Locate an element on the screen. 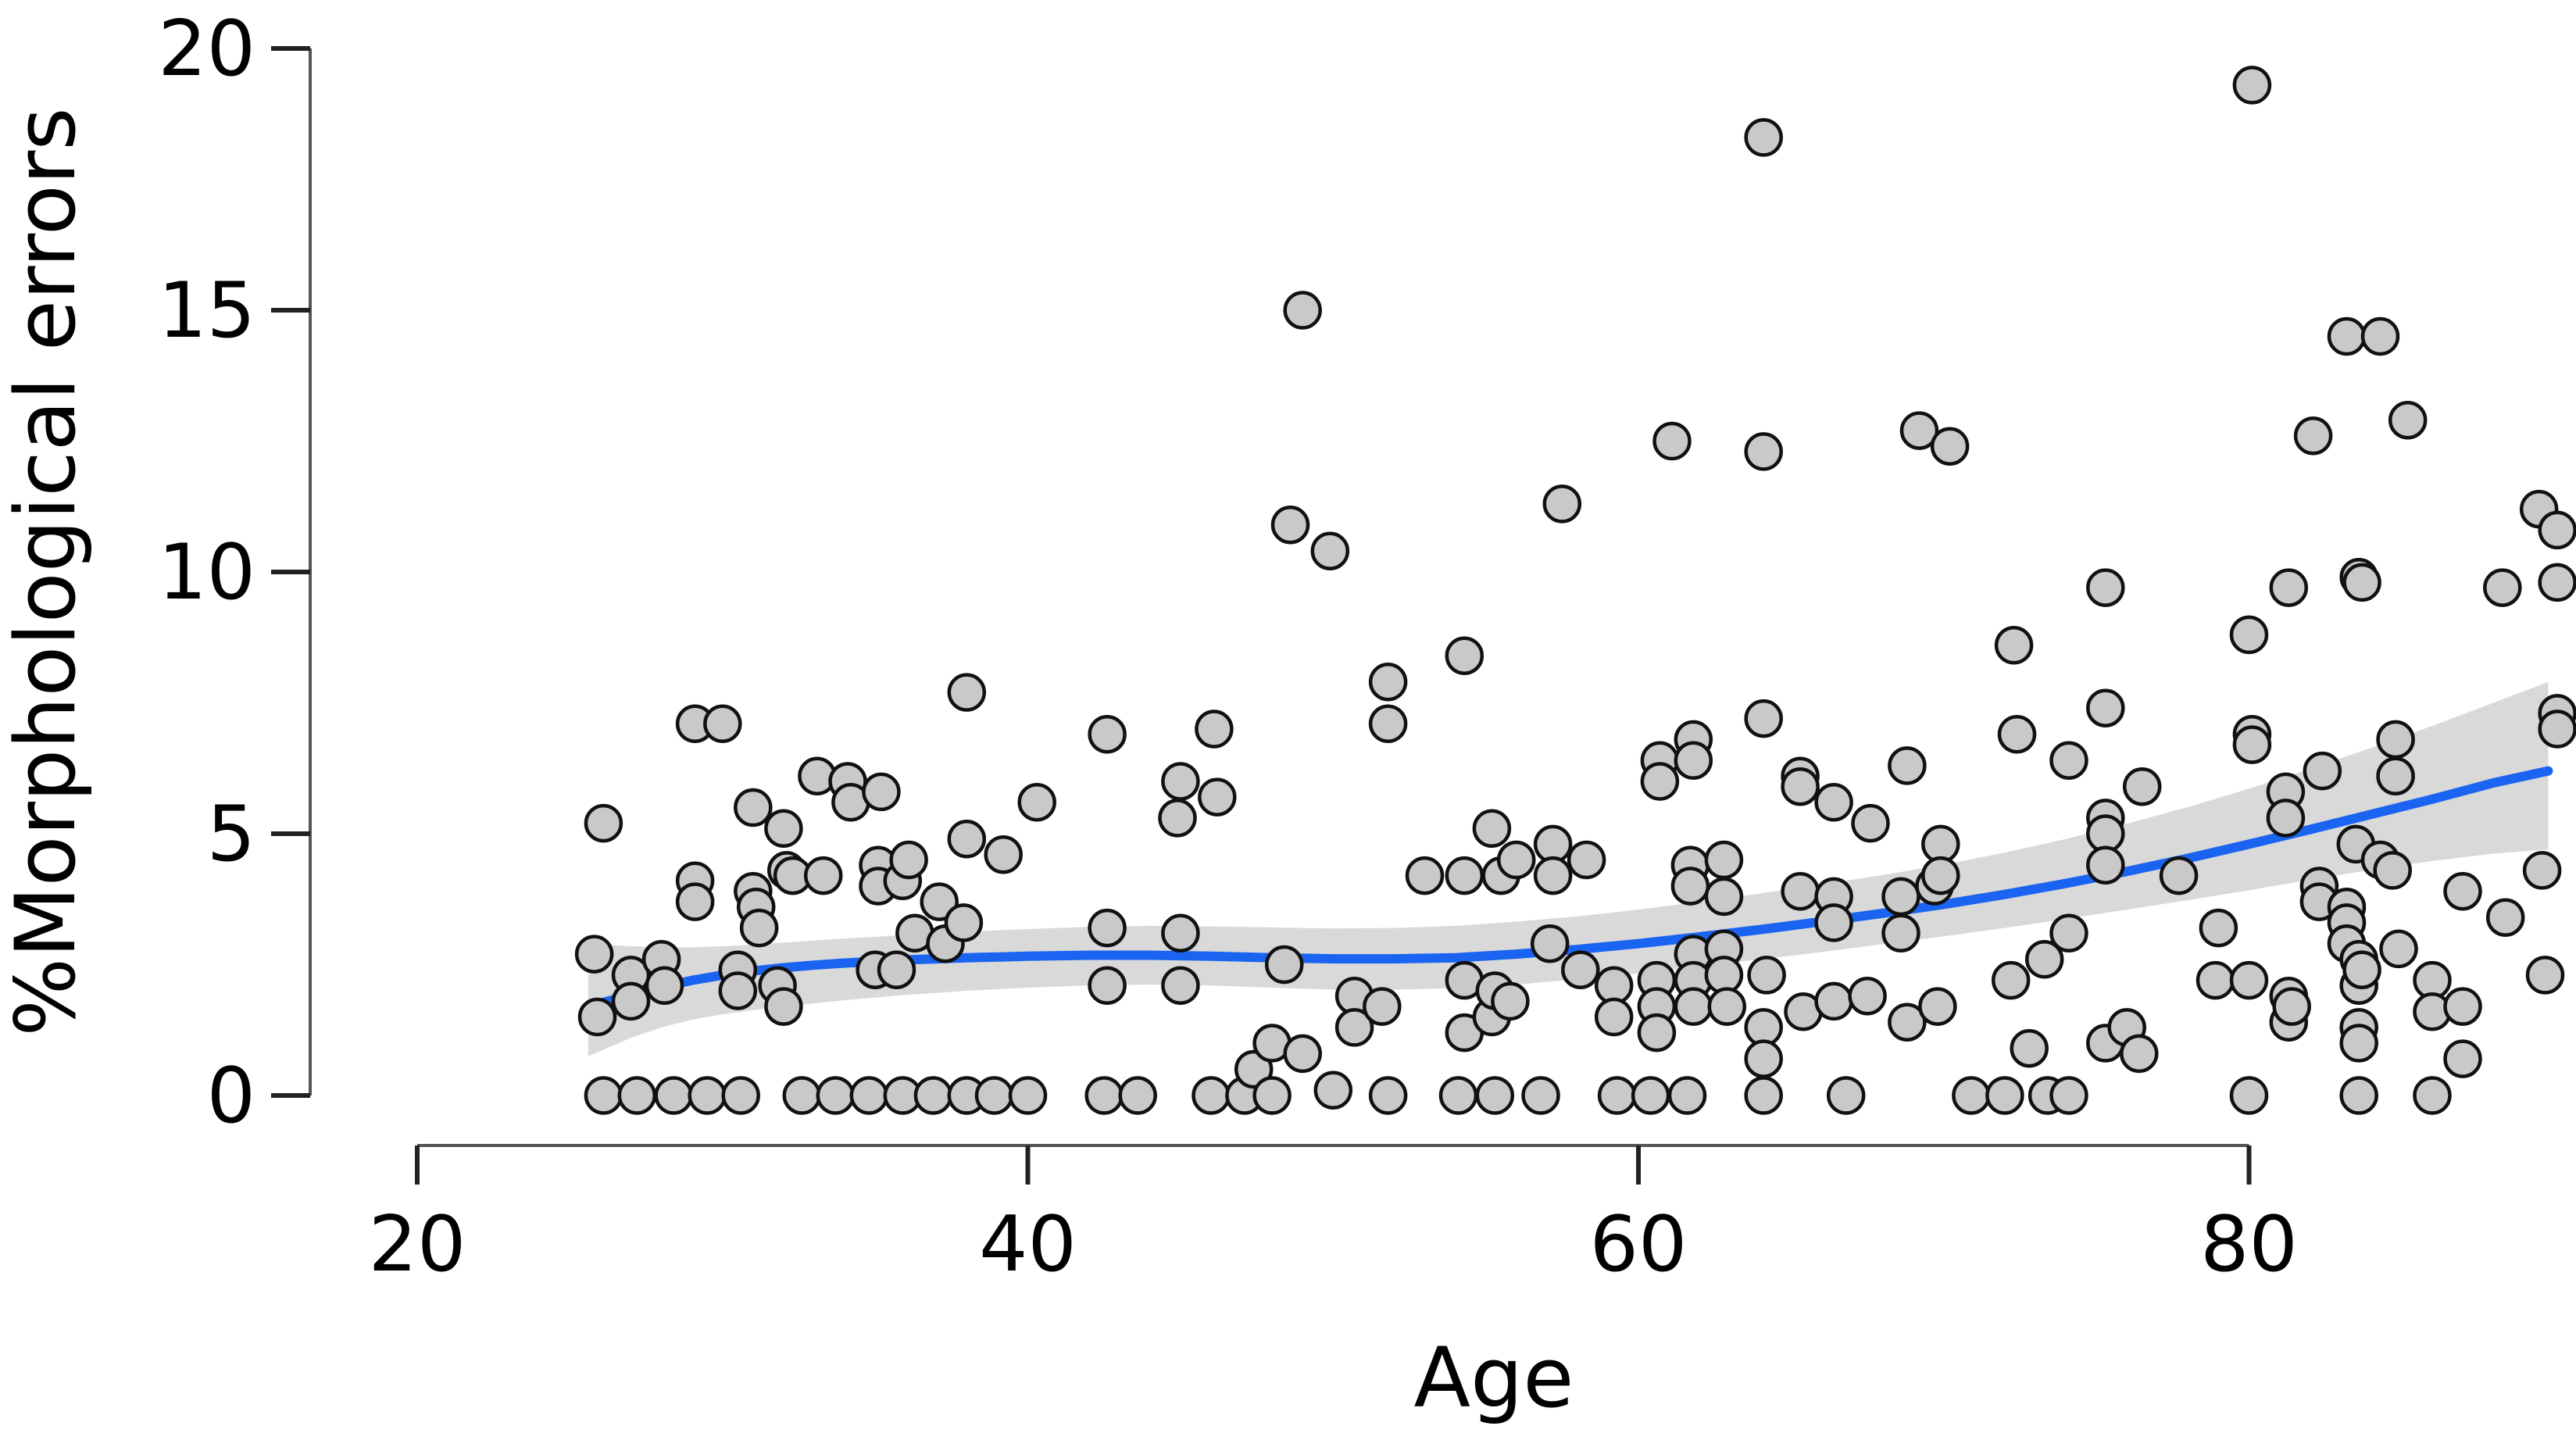 The width and height of the screenshot is (2576, 1451). y-axis-title: %Morphological errors is located at coordinates (47, 571).